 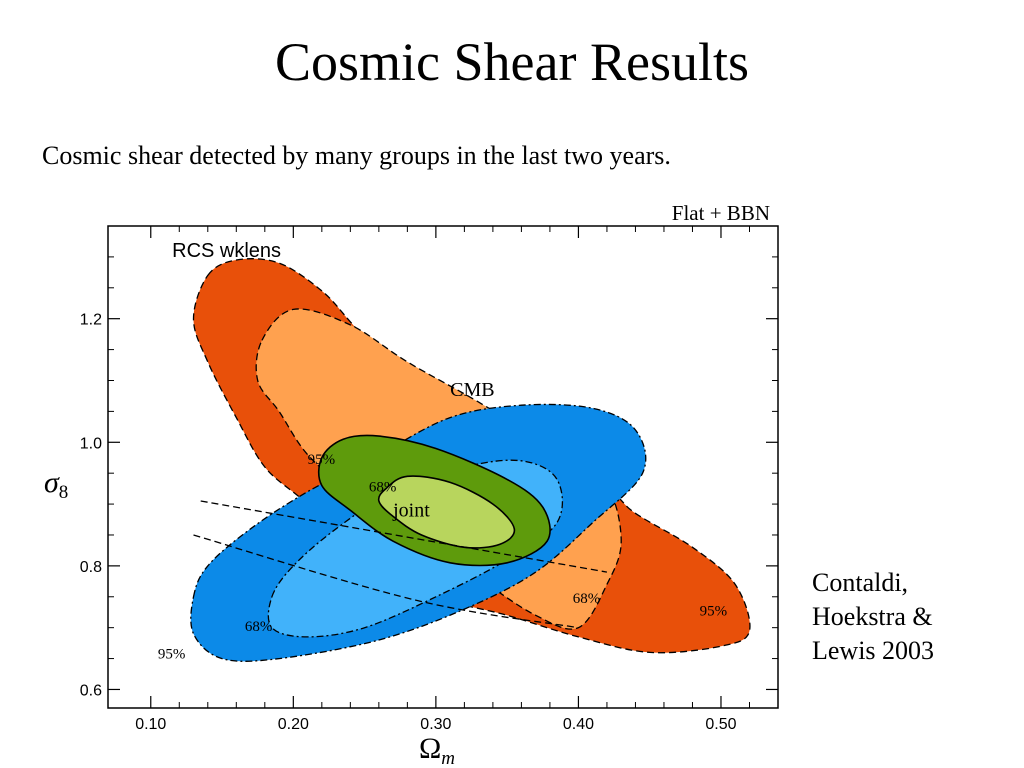 I want to click on y-axis-label: σ8, so click(x=56, y=484).